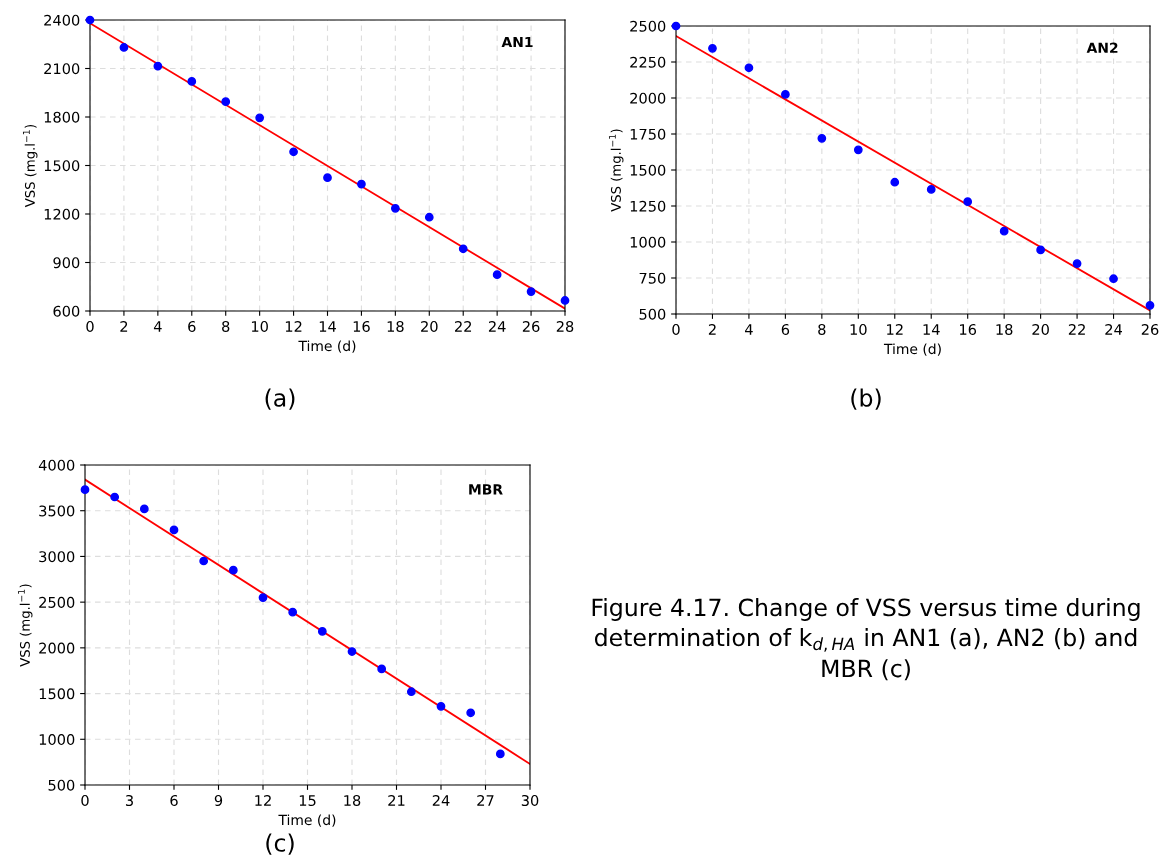  I want to click on text: (b), so click(866, 399).